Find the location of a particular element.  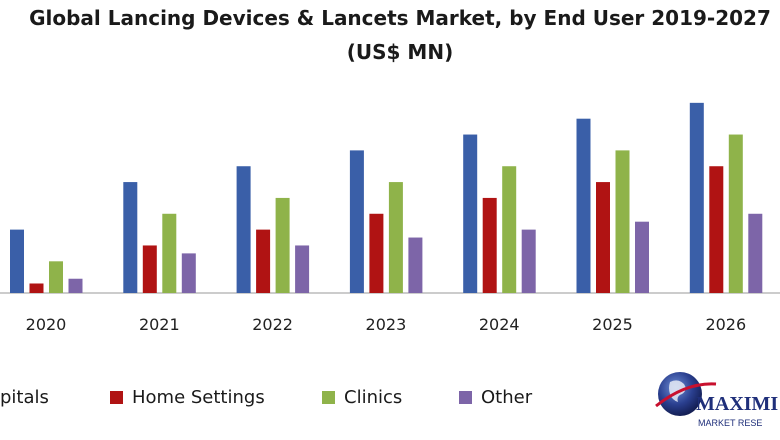

bar-hospitals-2020 is located at coordinates (17, 261).